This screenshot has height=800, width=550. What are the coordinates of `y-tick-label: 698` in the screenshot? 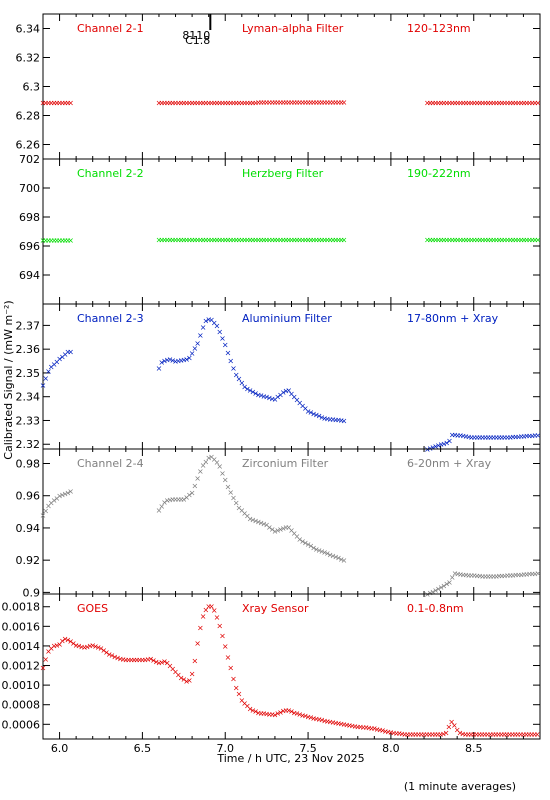 It's located at (29, 217).